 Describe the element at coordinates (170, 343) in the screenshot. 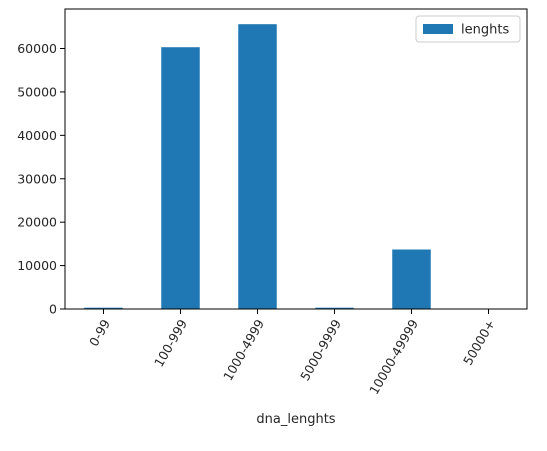

I see `x-tick-label: 100-999` at that location.